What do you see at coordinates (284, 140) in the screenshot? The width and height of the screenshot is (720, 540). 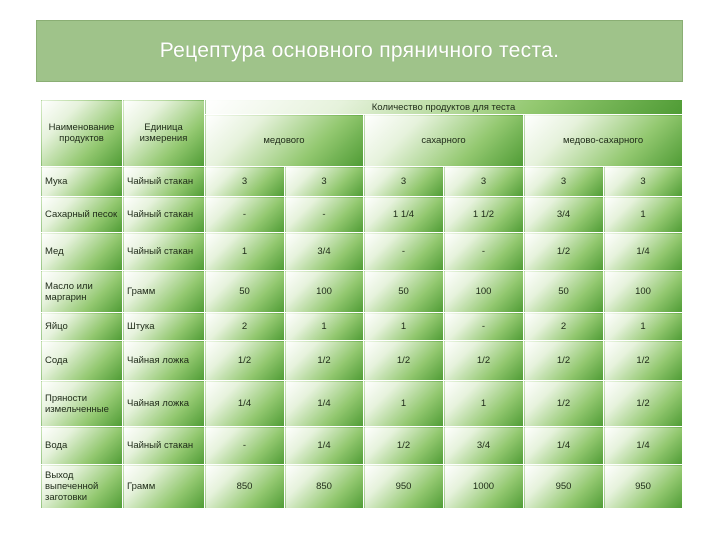 I see `subheader-honey: медового` at bounding box center [284, 140].